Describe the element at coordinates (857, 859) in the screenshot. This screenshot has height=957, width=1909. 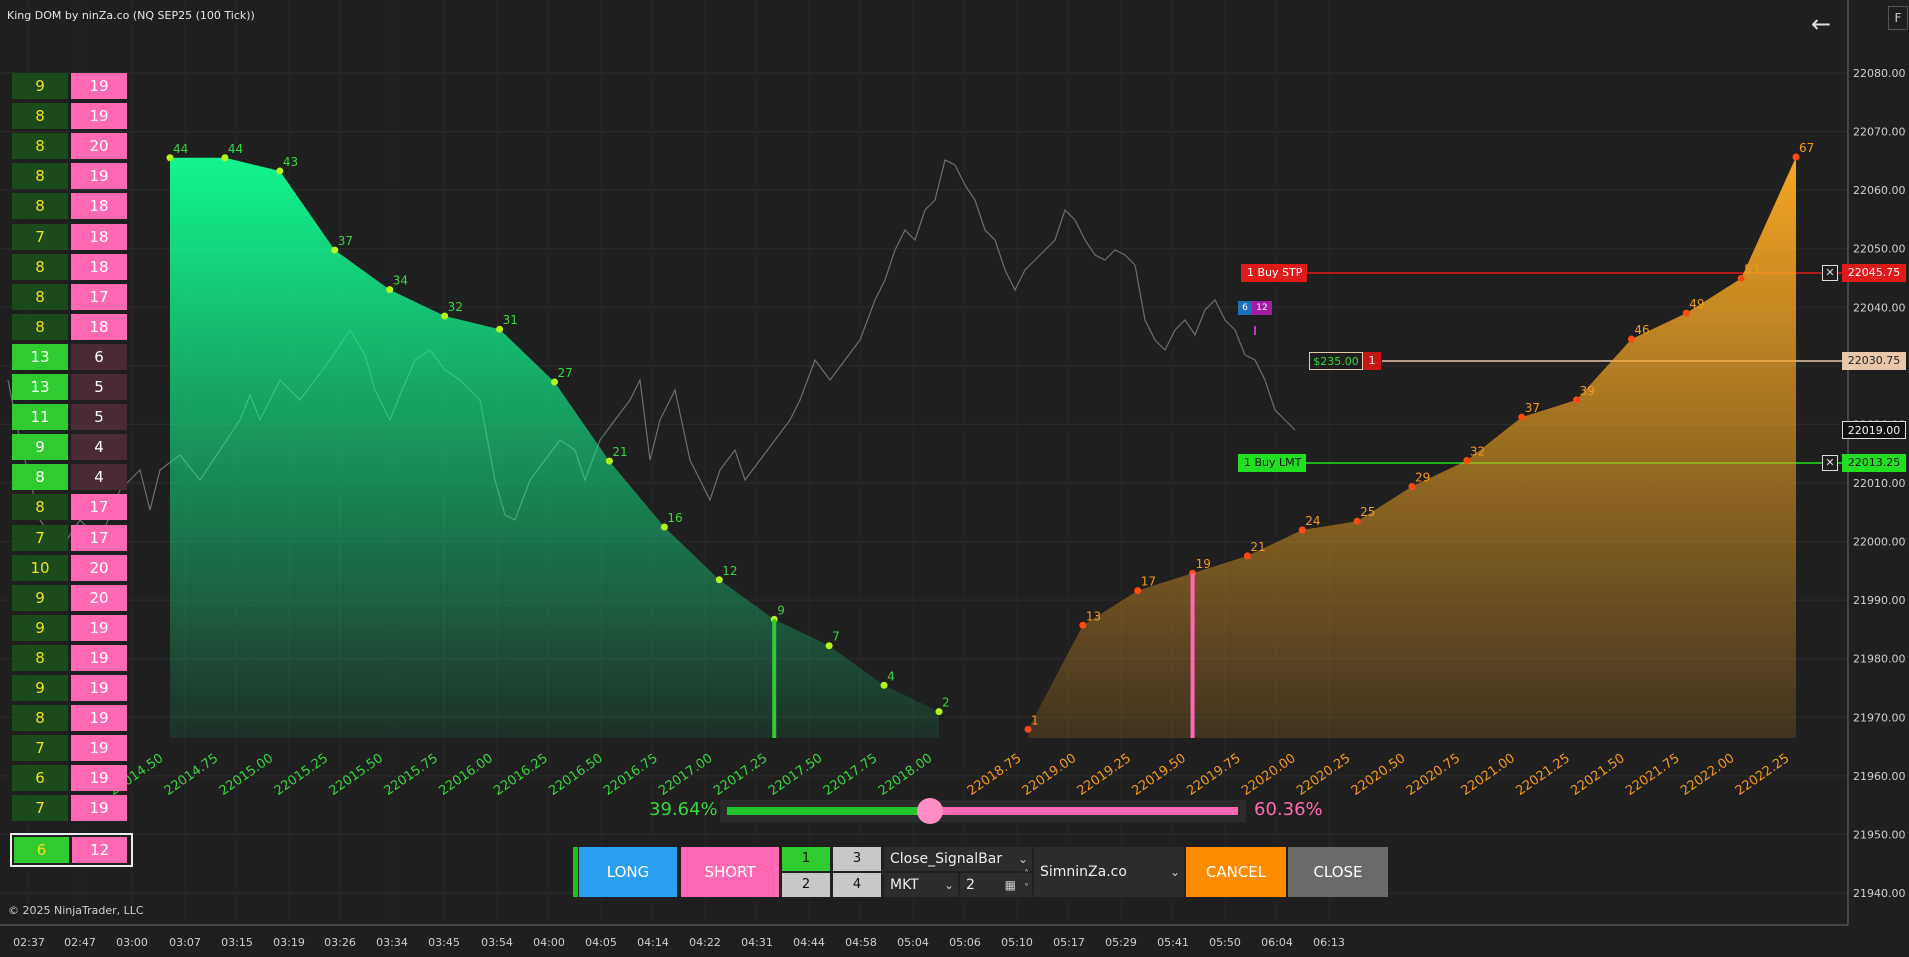
I see `qty-3-button: 3` at that location.